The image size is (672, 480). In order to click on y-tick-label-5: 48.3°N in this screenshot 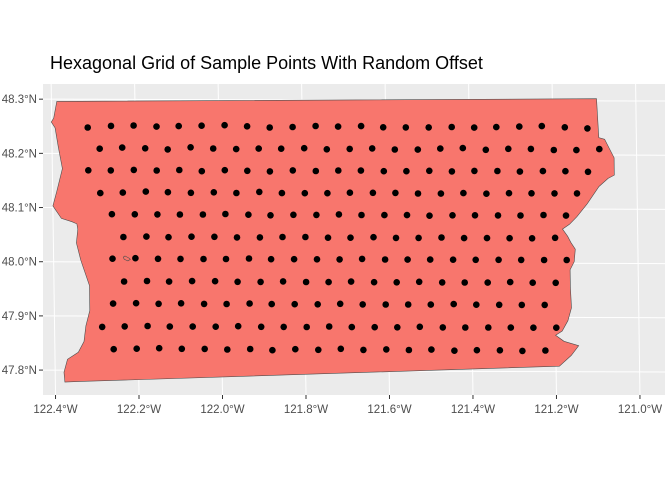, I will do `click(19, 100)`.